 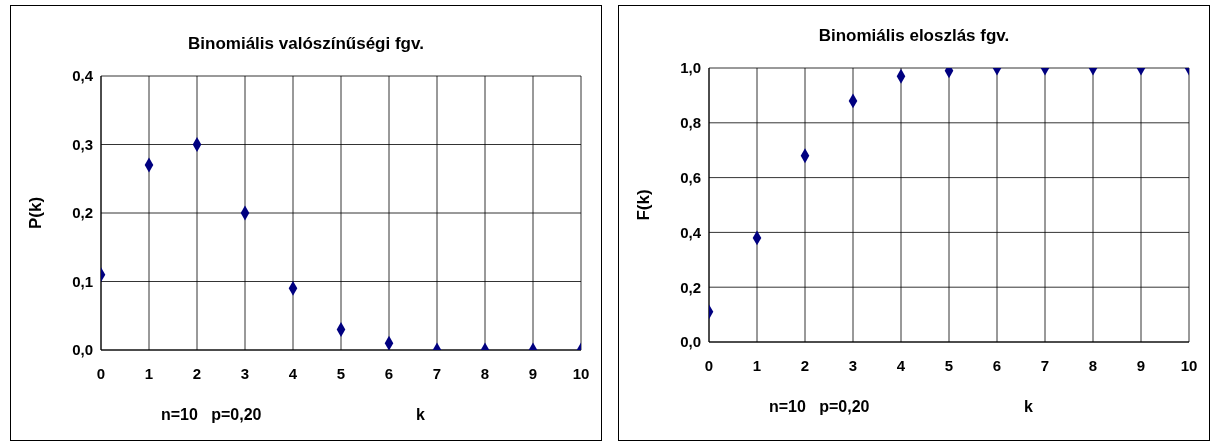 What do you see at coordinates (36, 213) in the screenshot?
I see `y-axis-title: P(k)` at bounding box center [36, 213].